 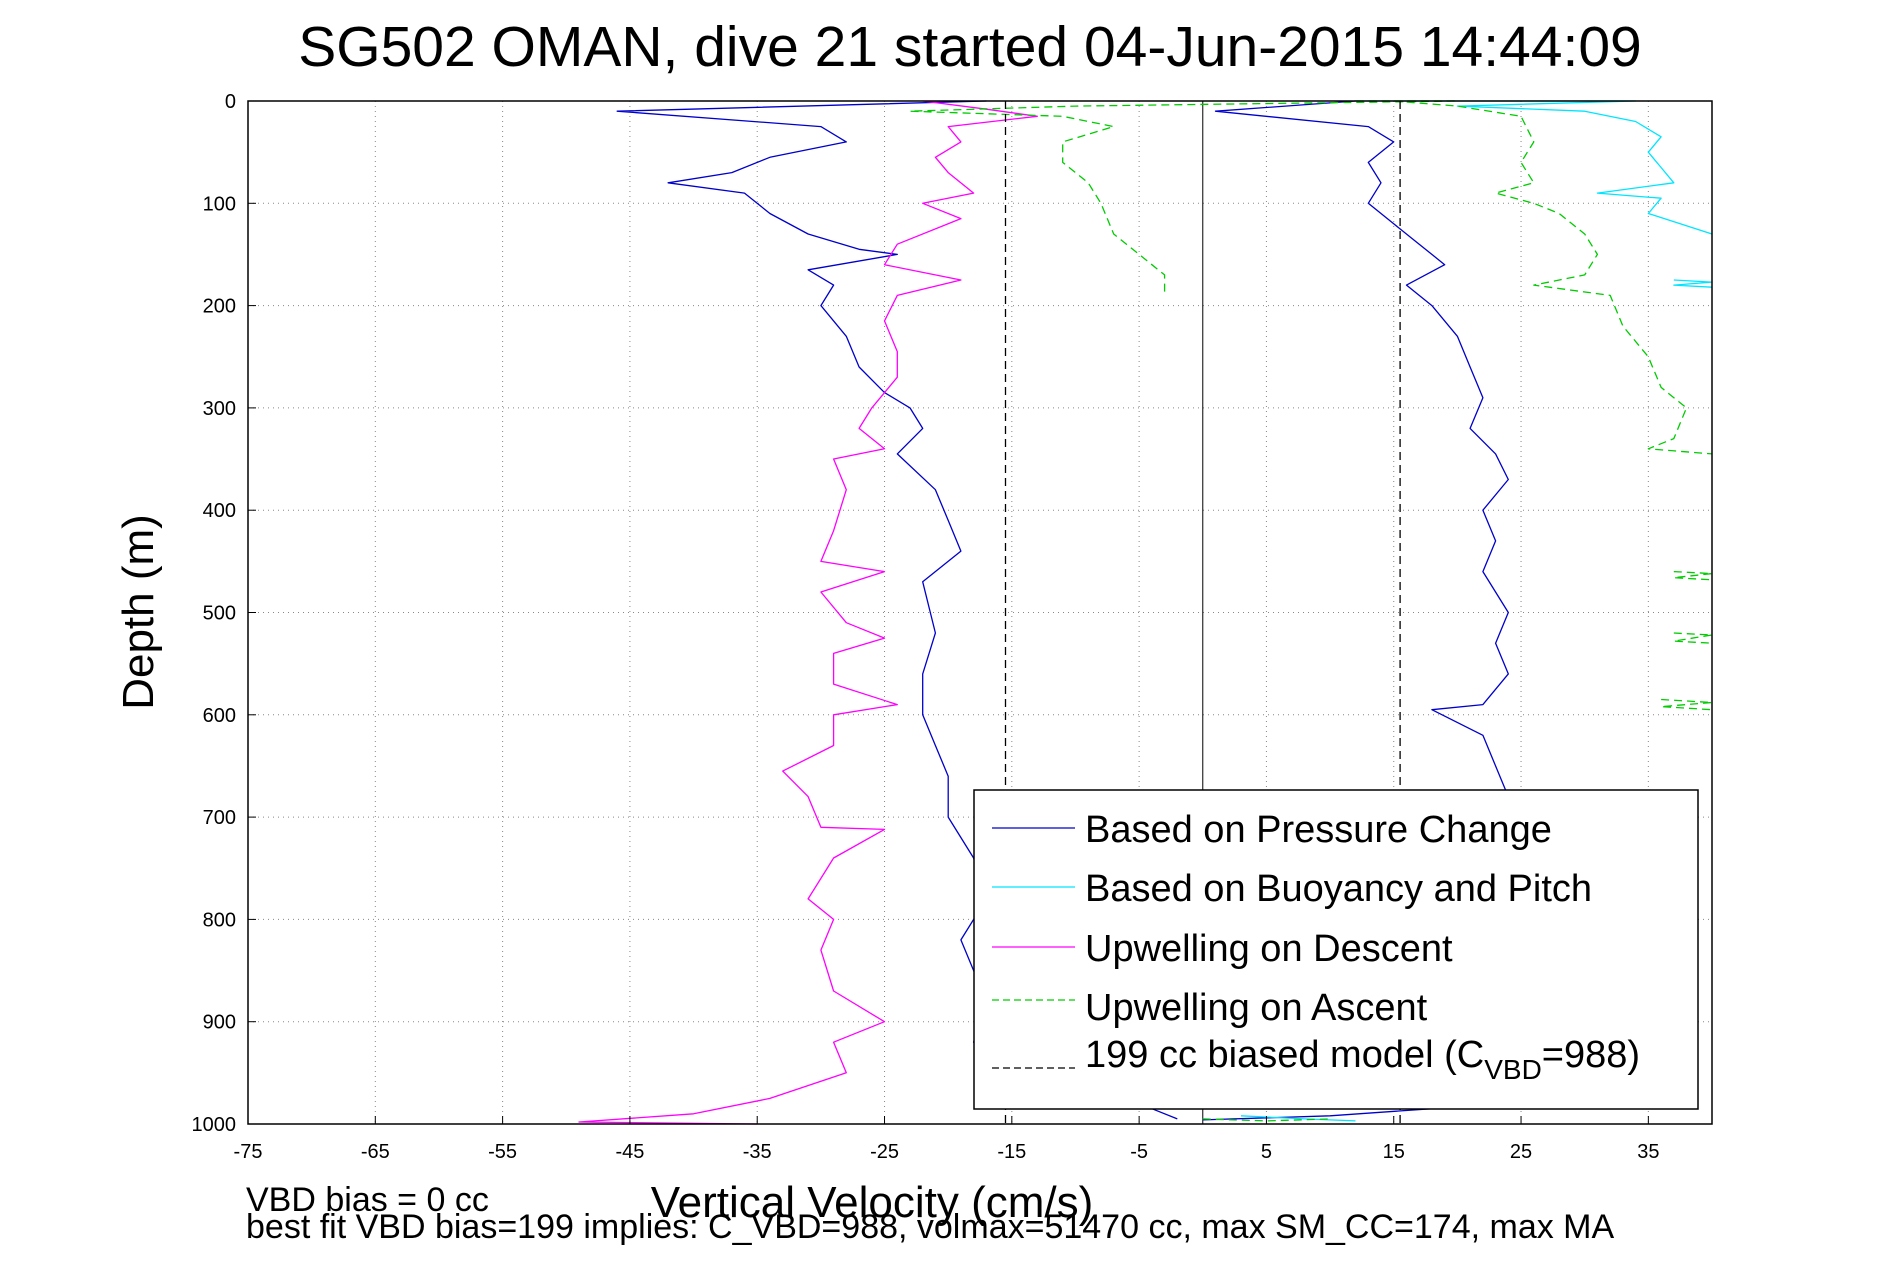 What do you see at coordinates (219, 716) in the screenshot?
I see `y-tick-label: 600` at bounding box center [219, 716].